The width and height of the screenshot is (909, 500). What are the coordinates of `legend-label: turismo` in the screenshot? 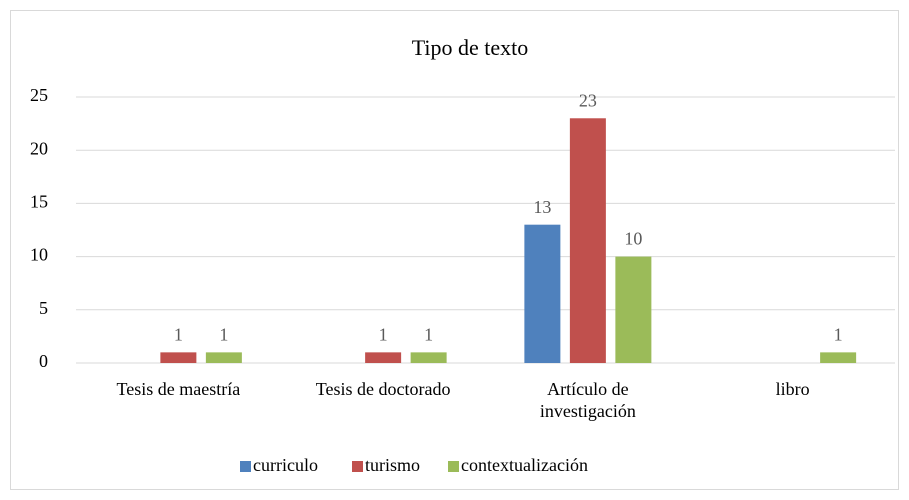 It's located at (392, 465).